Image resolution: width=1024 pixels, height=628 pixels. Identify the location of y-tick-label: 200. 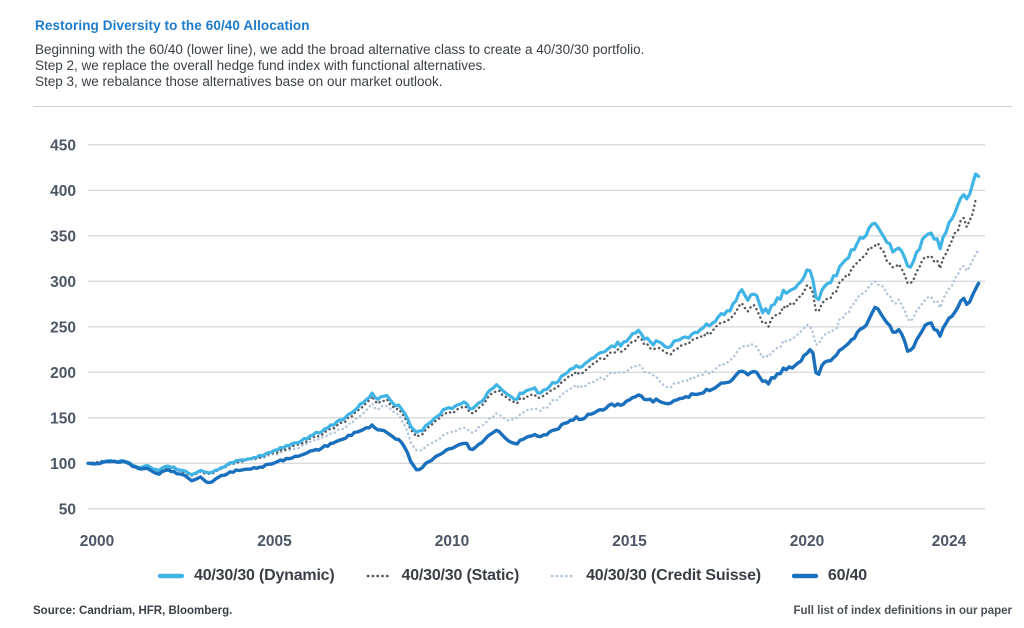
(63, 373).